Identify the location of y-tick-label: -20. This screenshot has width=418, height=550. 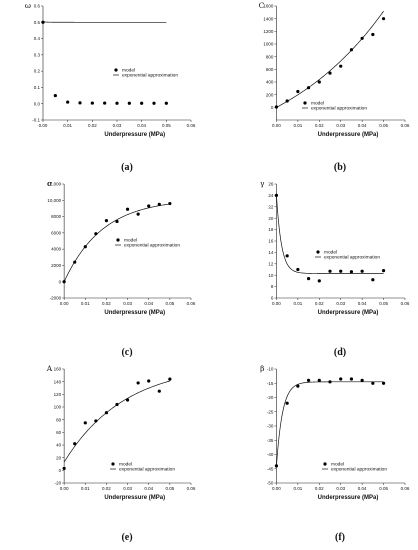
(58, 483).